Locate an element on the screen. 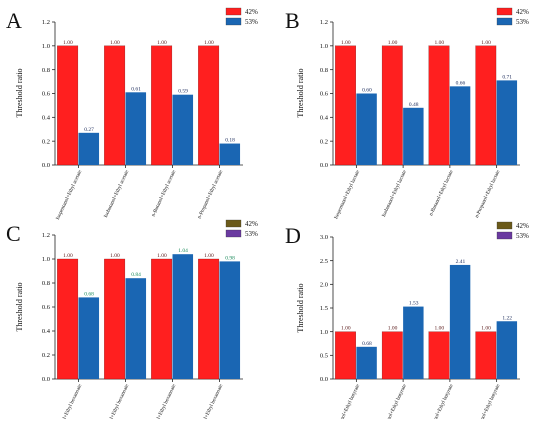  x-category-label: n-Butanol+Ethyl hexanoate is located at coordinates (163, 401).